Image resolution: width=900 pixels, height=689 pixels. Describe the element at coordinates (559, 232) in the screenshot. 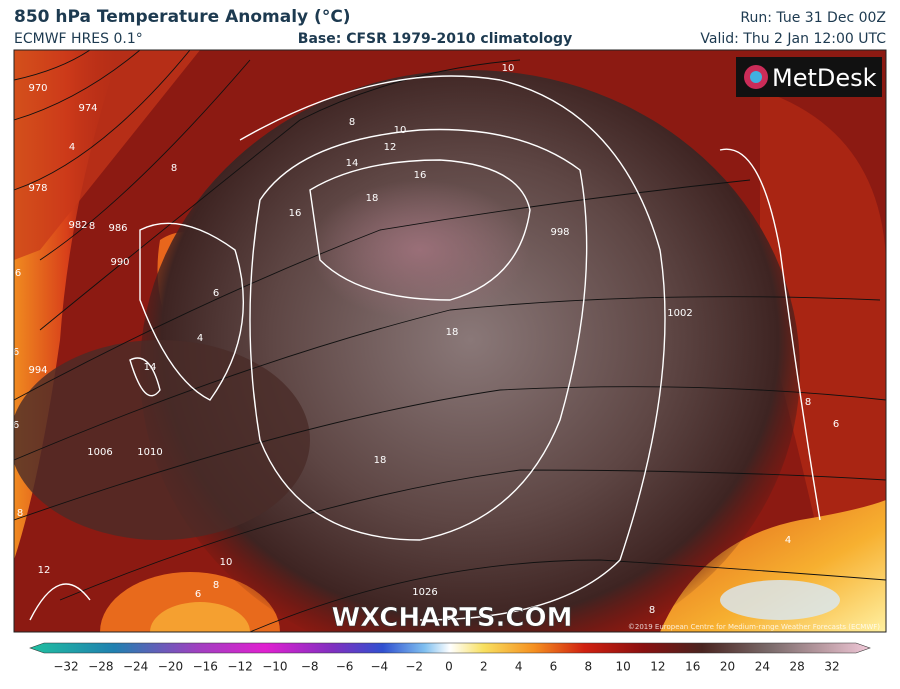

I see `contour-label: 998` at that location.